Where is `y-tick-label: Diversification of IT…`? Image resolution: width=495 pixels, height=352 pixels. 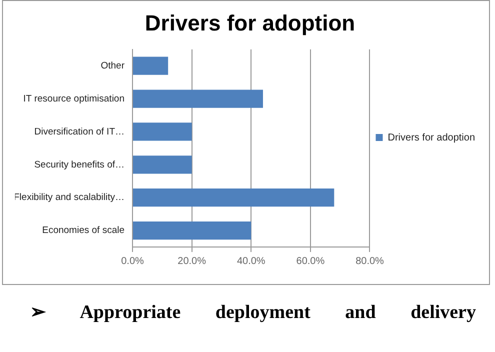
y-tick-label: Diversification of IT… is located at coordinates (79, 132).